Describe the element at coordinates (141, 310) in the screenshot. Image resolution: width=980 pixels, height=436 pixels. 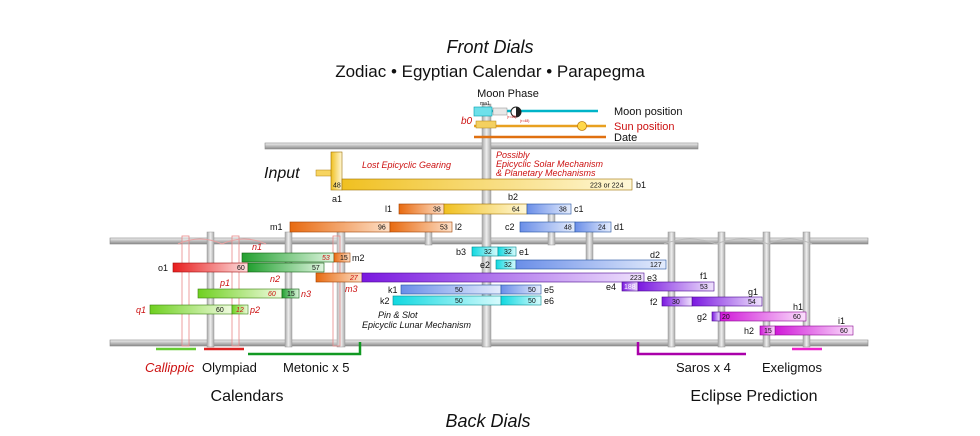
I see `name-q1: q1` at that location.